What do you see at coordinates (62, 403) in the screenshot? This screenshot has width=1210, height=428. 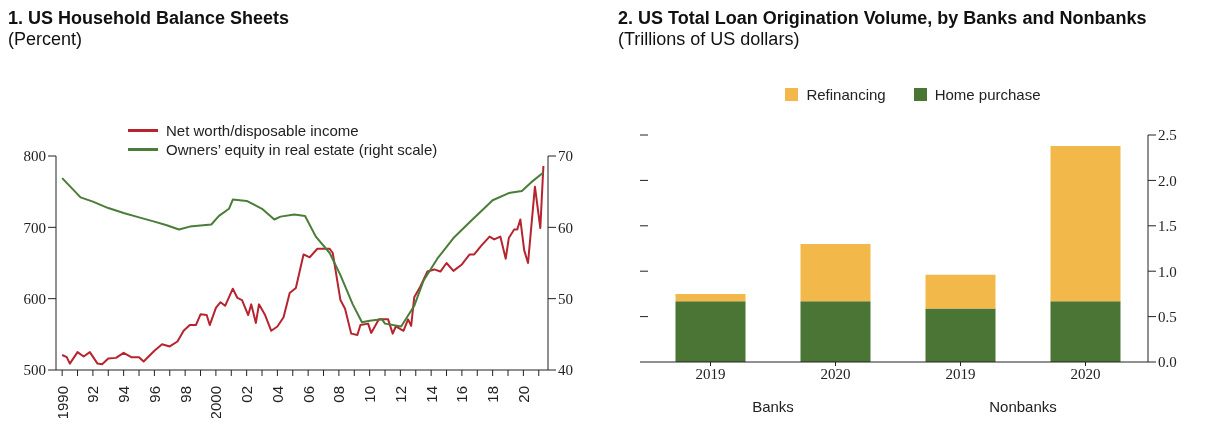 I see `x-tick-label: 1990` at bounding box center [62, 403].